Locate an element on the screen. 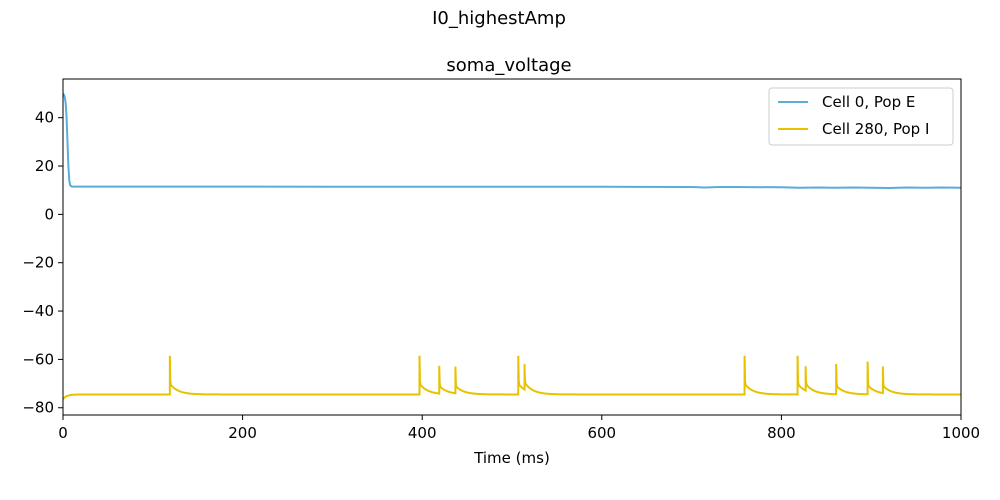 The height and width of the screenshot is (500, 1000). y-tick-label: 40 is located at coordinates (44, 118).